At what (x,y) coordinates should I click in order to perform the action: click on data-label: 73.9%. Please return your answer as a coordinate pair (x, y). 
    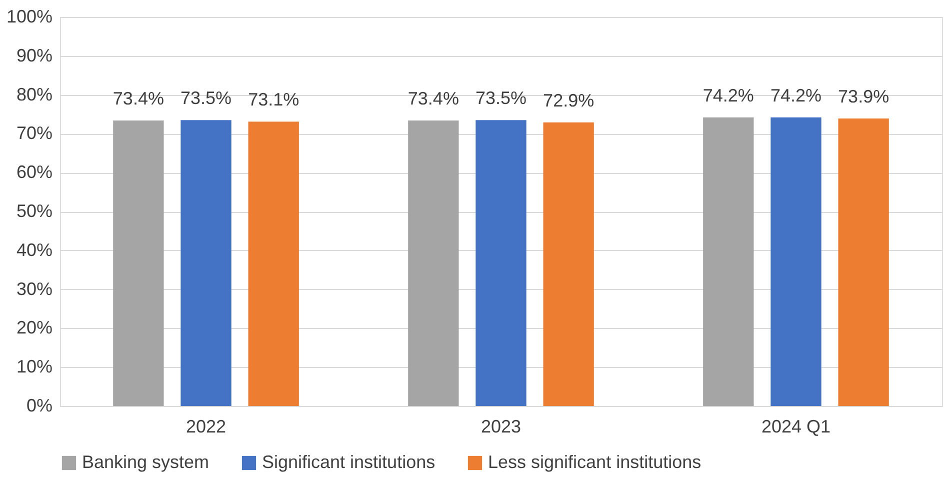
    Looking at the image, I should click on (864, 96).